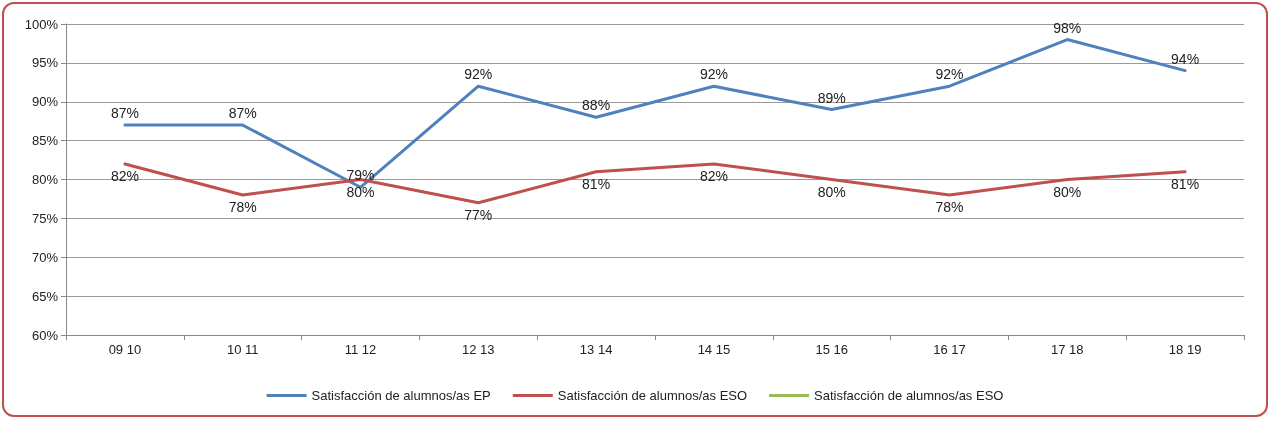 The width and height of the screenshot is (1274, 423). I want to click on y-tick-label: 60%, so click(45, 335).